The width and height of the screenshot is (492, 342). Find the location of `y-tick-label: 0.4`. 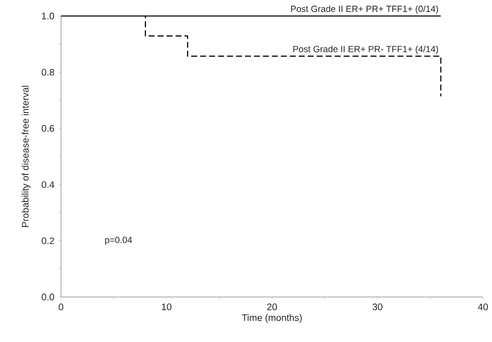

y-tick-label: 0.4 is located at coordinates (48, 184).